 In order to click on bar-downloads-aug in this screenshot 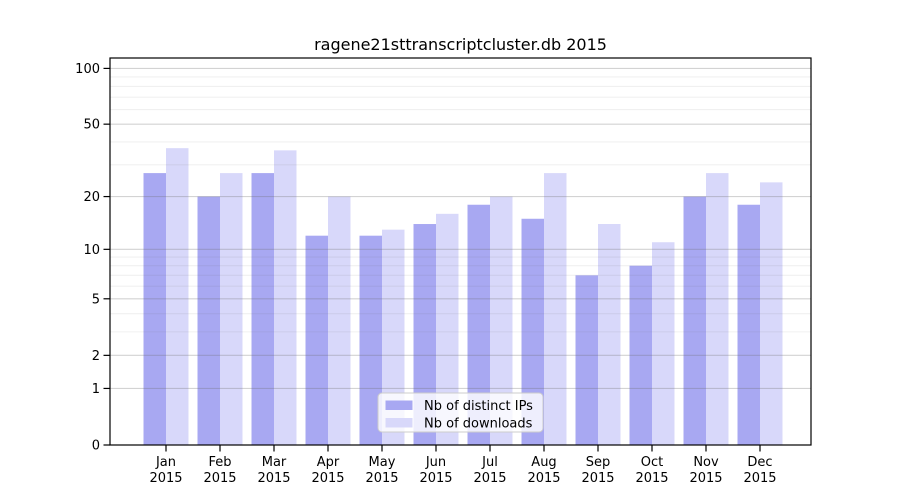, I will do `click(555, 309)`.